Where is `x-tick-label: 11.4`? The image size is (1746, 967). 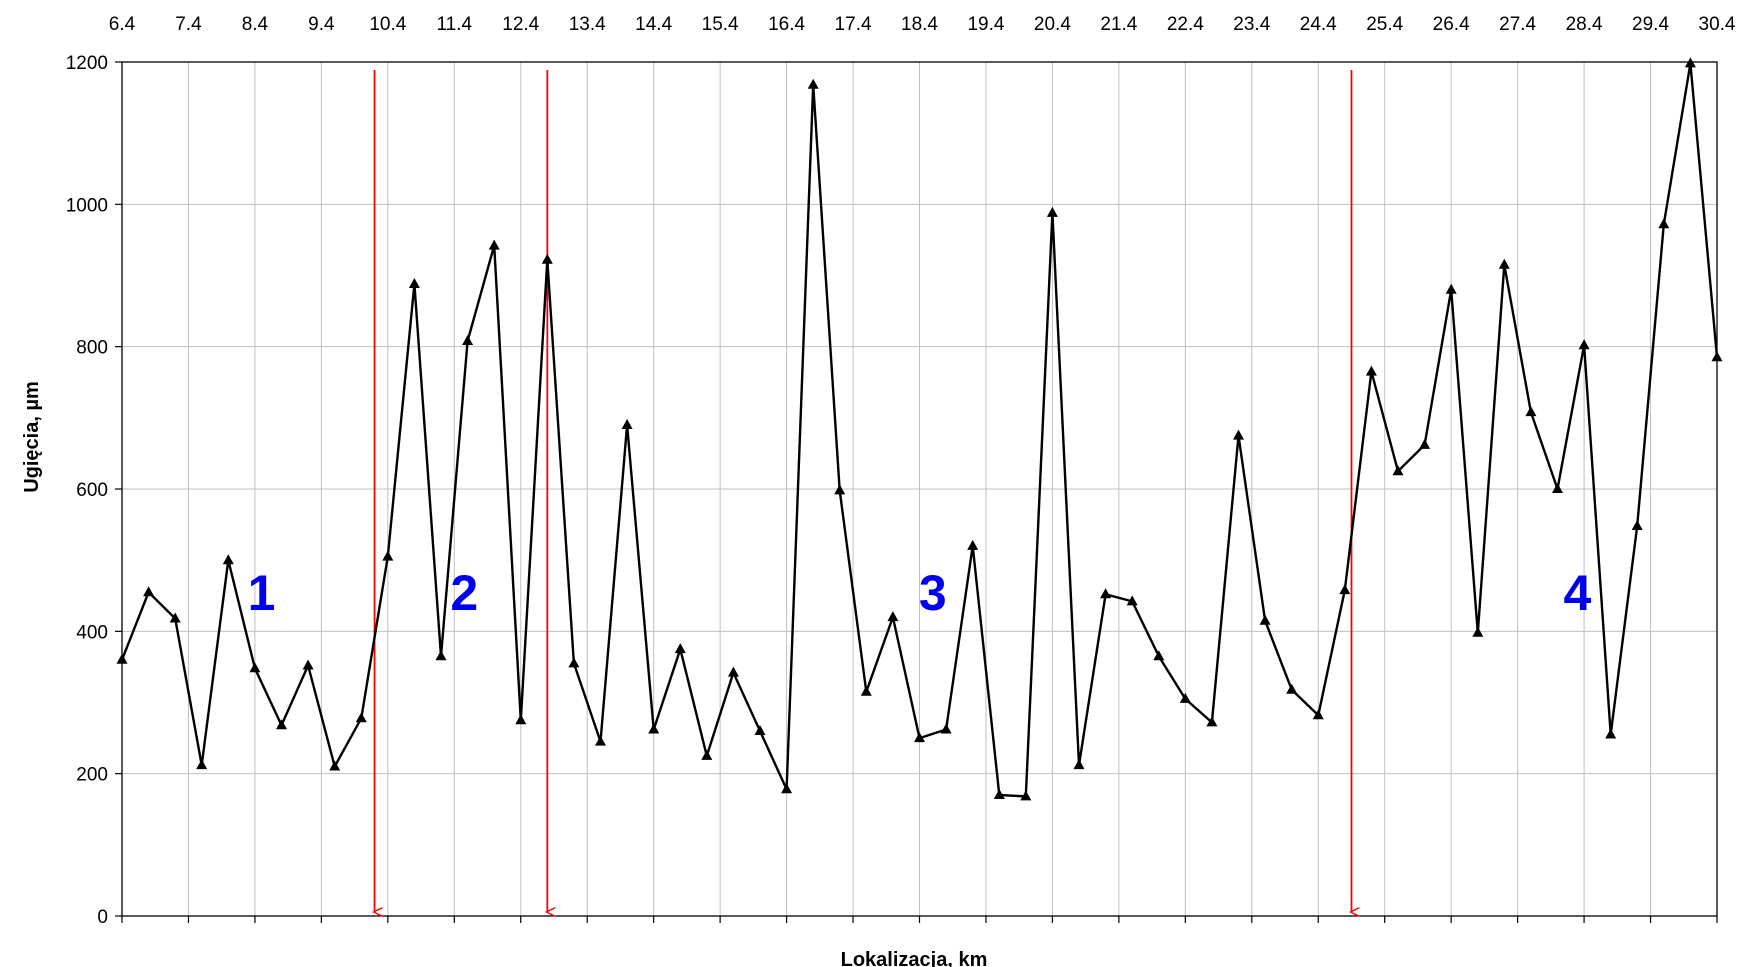 x-tick-label: 11.4 is located at coordinates (455, 24).